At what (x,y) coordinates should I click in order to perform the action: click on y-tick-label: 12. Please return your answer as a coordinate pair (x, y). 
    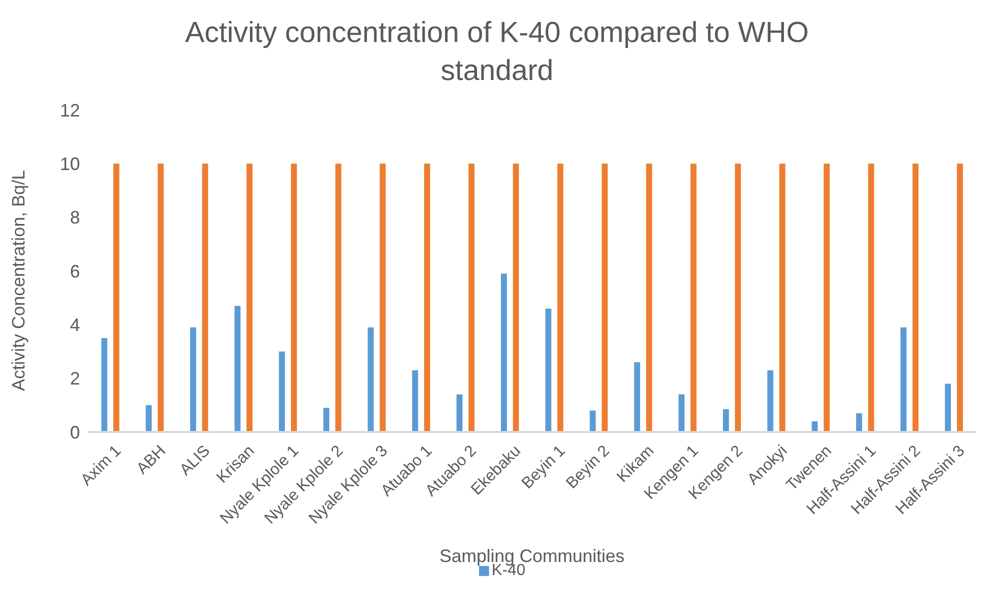
    Looking at the image, I should click on (70, 110).